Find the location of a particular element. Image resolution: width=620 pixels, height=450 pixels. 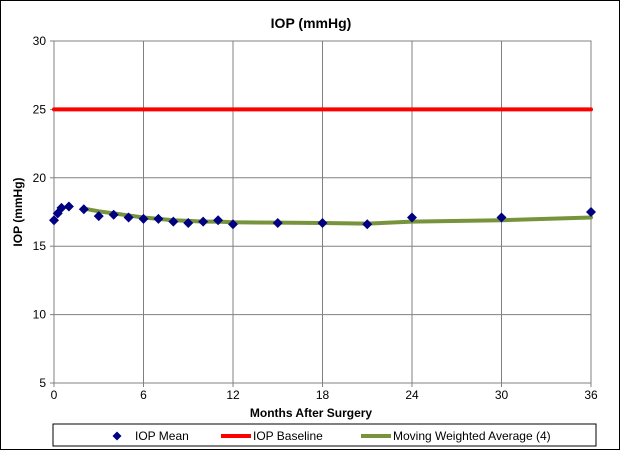

y-tick-label: 5 is located at coordinates (42, 383).